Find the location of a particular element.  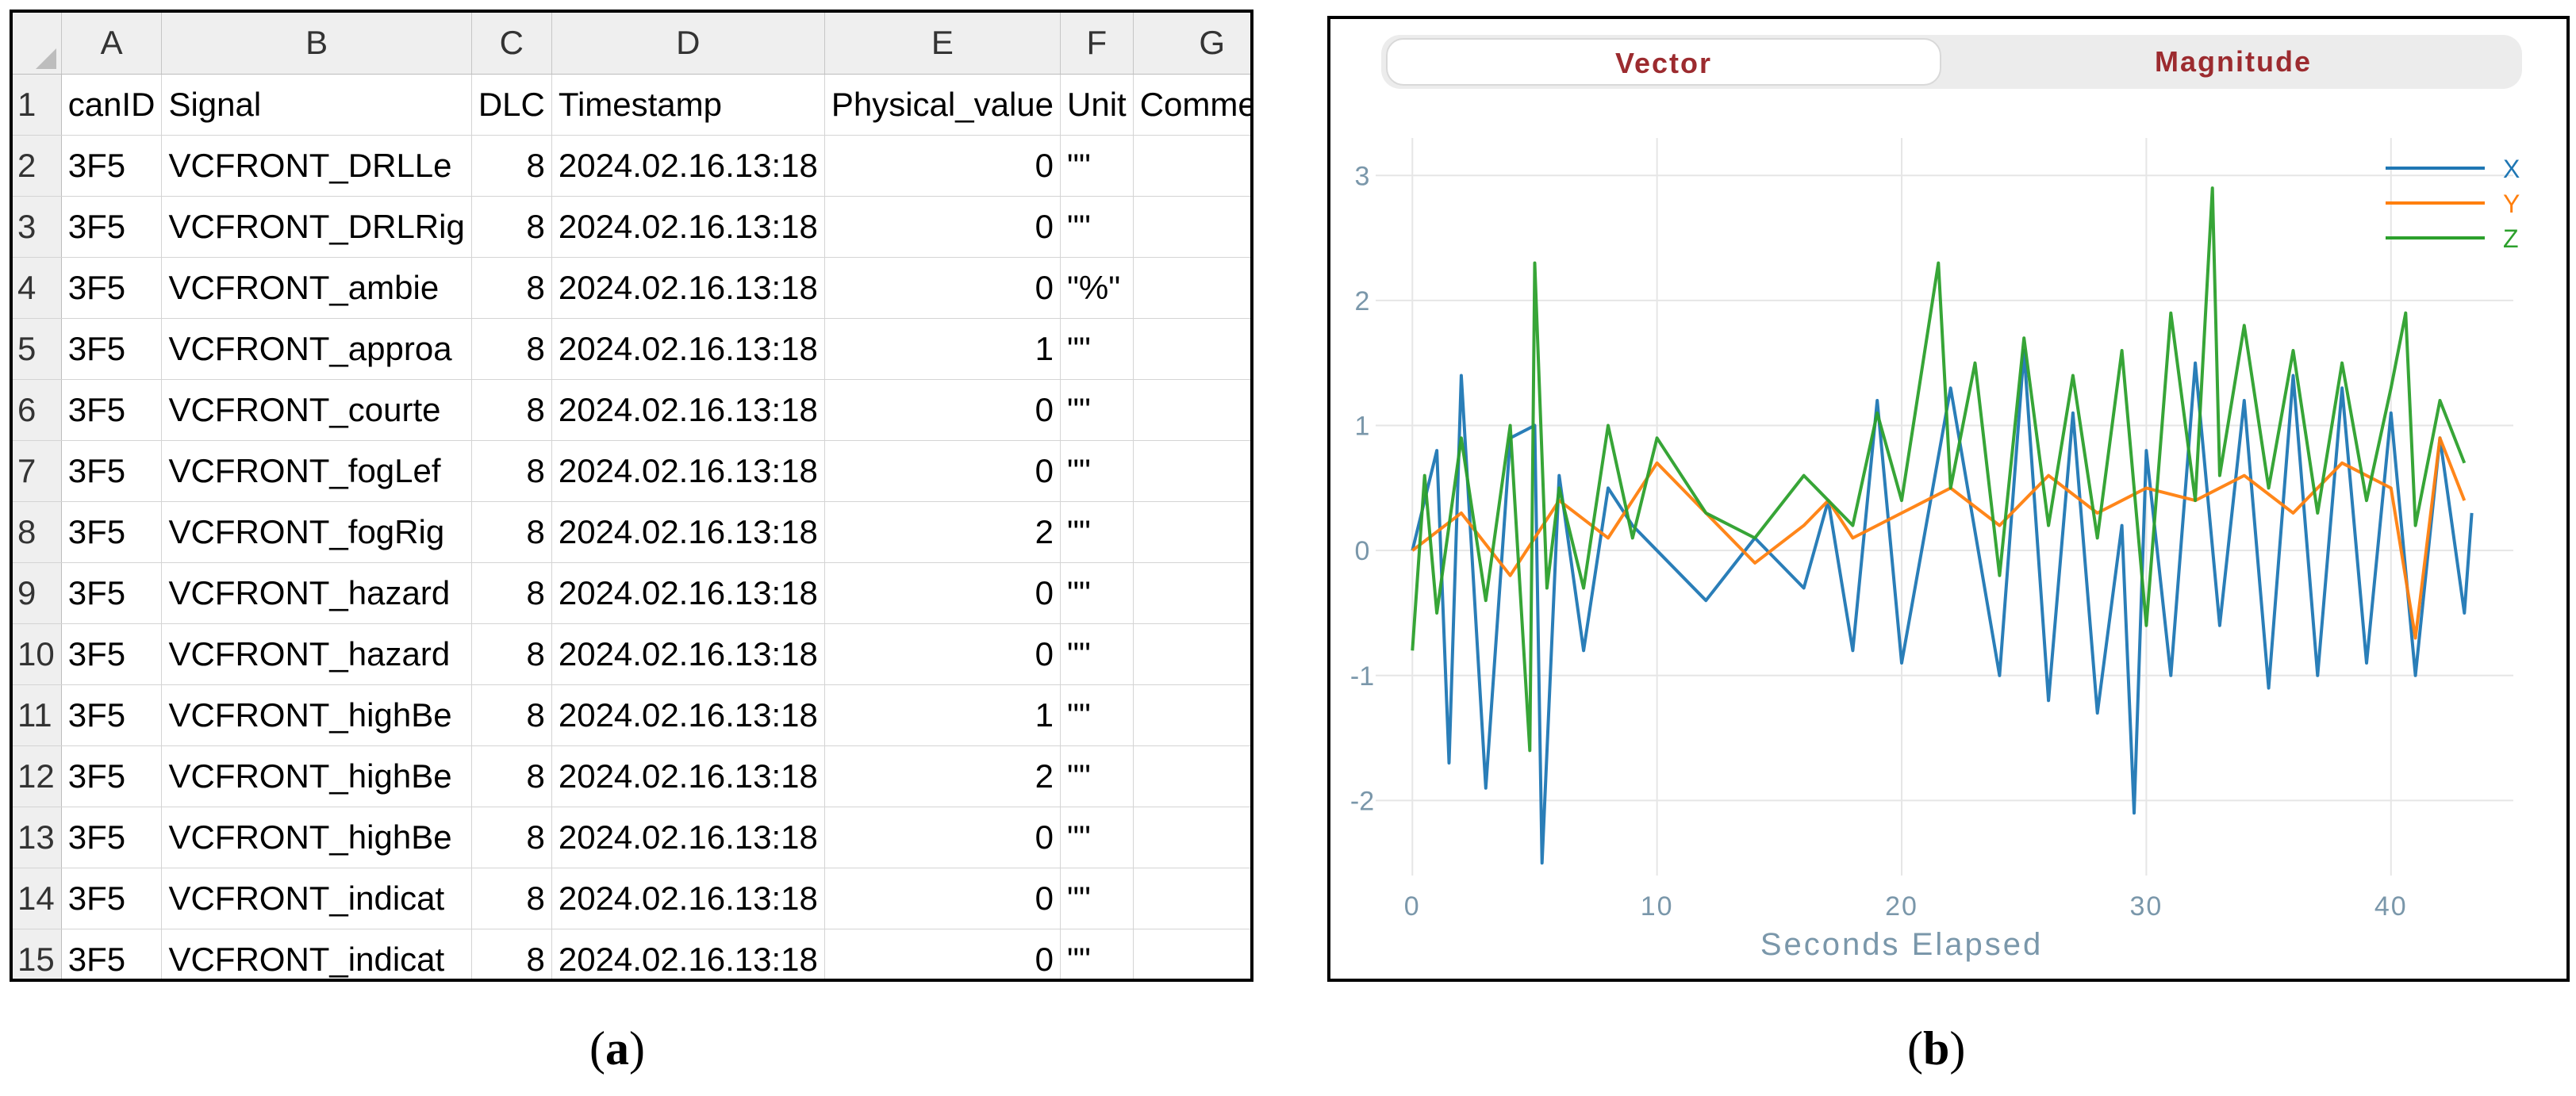

tab-vector: Vector is located at coordinates (1663, 62).